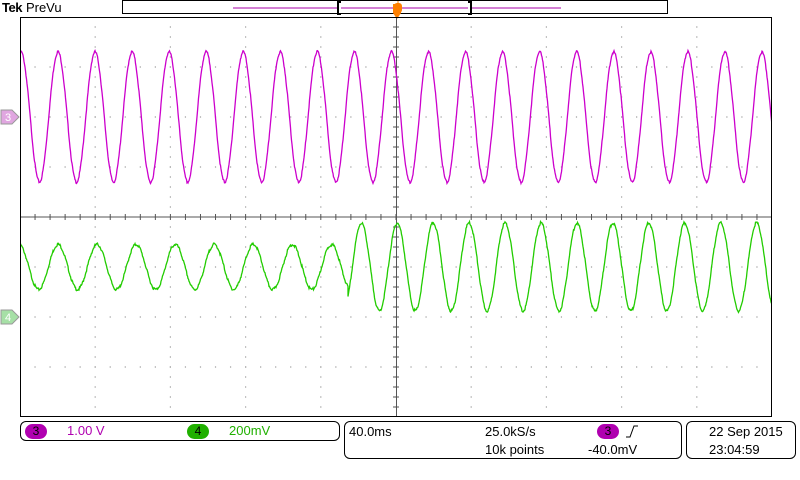 The image size is (800, 480). I want to click on sample-rate-readout: 25.0kS/s, so click(510, 431).